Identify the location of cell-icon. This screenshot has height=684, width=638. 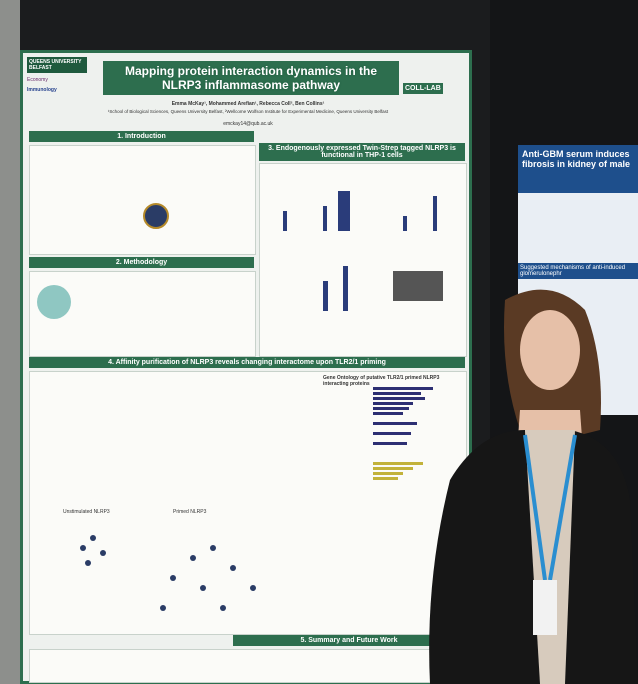
(54, 302).